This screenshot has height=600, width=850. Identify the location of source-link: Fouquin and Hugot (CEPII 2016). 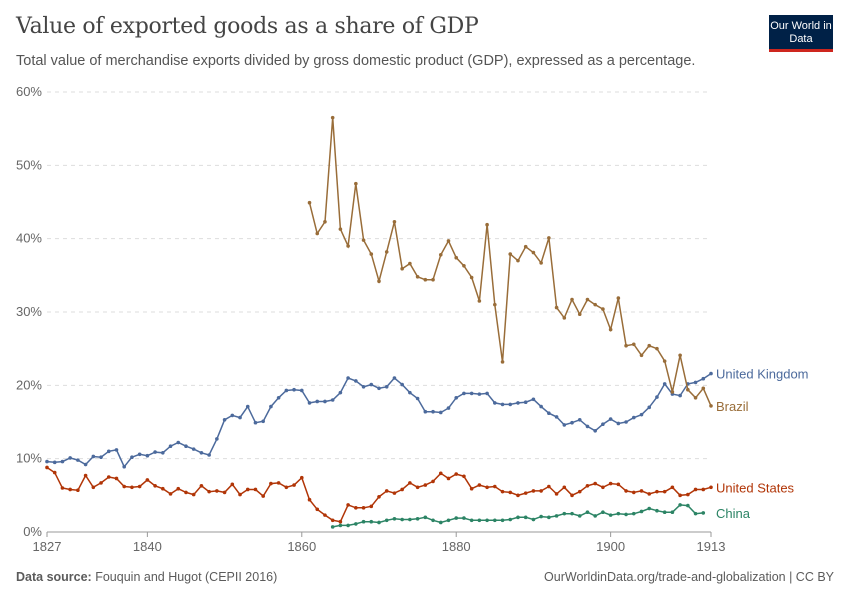
(186, 577).